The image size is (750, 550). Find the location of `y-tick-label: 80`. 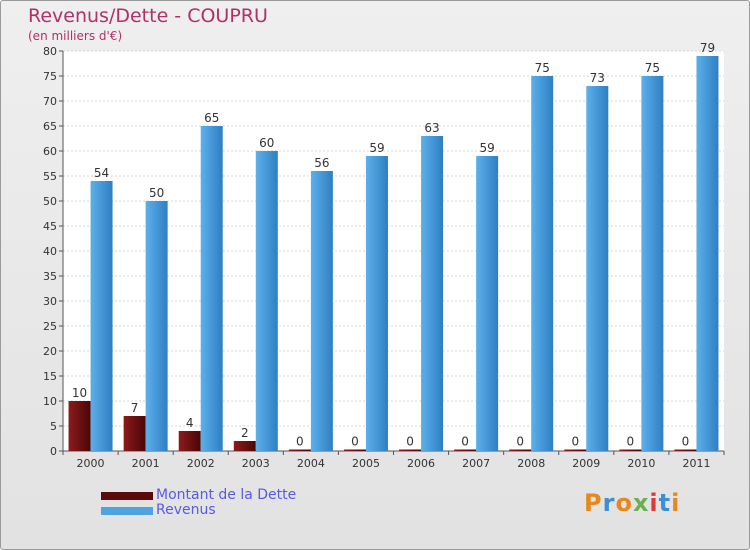

y-tick-label: 80 is located at coordinates (50, 51).